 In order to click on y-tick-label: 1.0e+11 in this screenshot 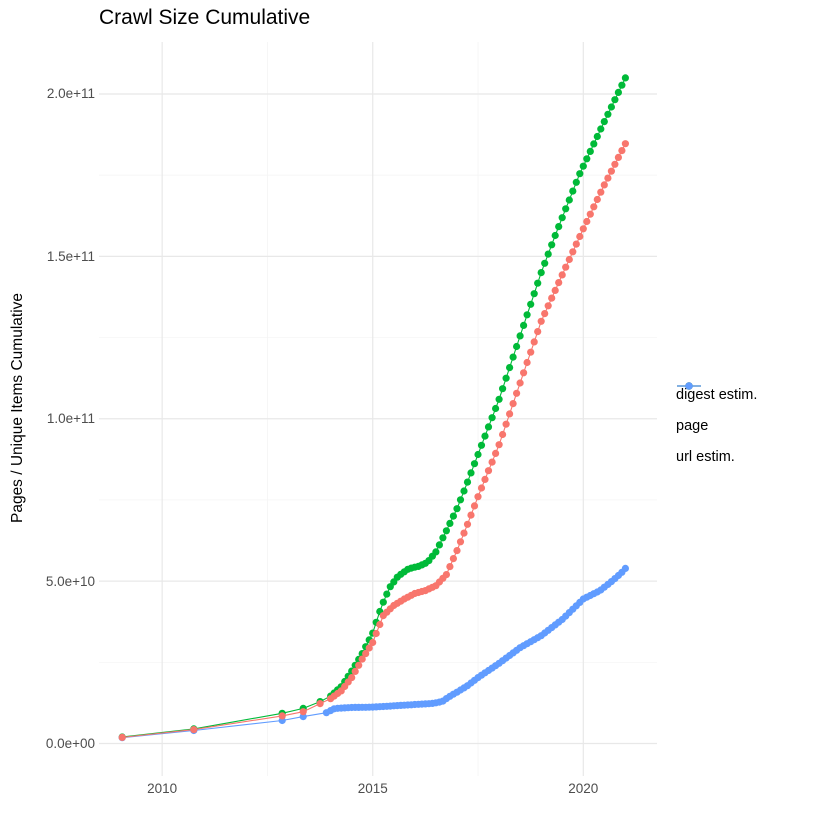, I will do `click(70, 419)`.